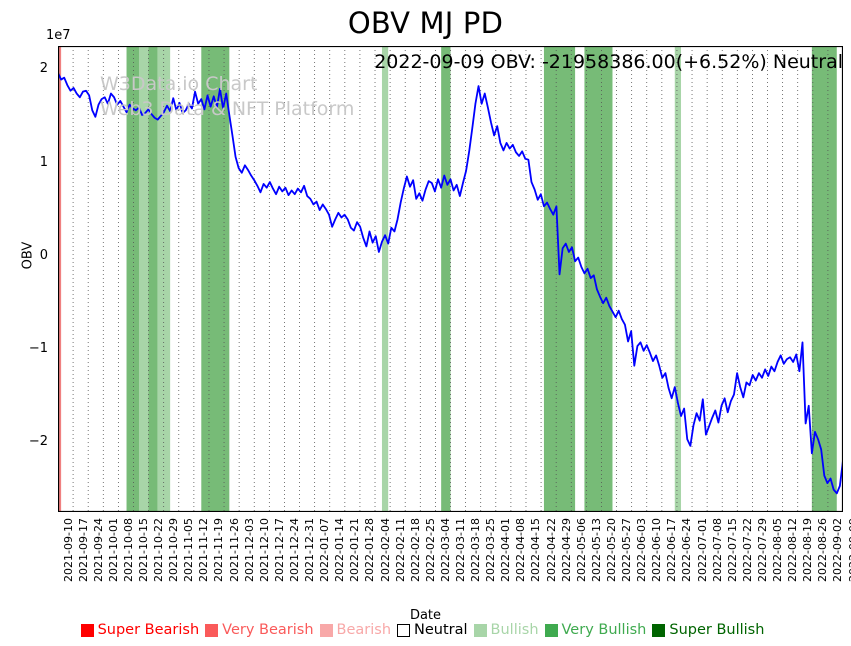 This screenshot has width=851, height=646. I want to click on x-tick-label: 2021-11-26, so click(234, 550).